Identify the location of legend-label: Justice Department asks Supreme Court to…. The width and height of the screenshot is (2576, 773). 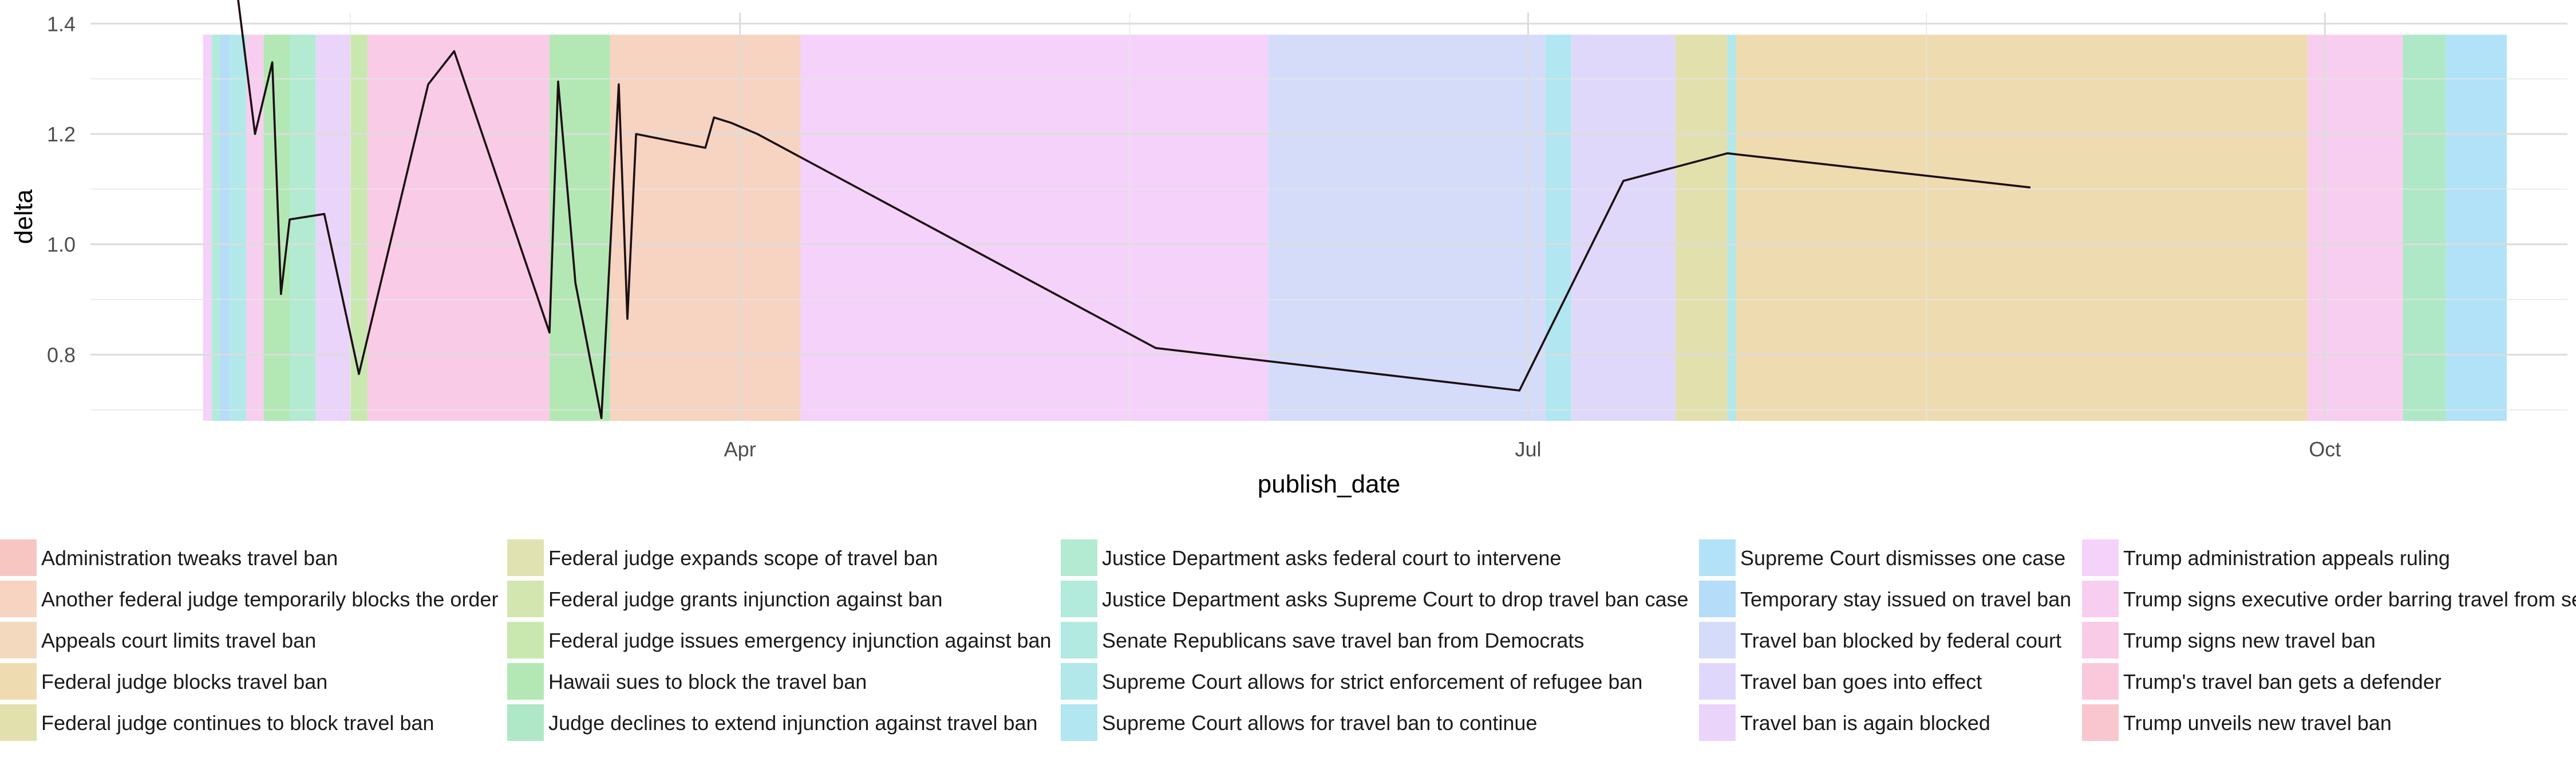
(1395, 599).